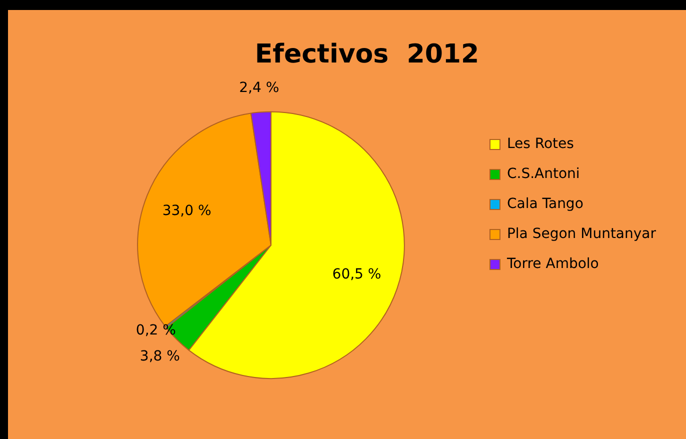  What do you see at coordinates (156, 330) in the screenshot?
I see `data-label: 0,2 %` at bounding box center [156, 330].